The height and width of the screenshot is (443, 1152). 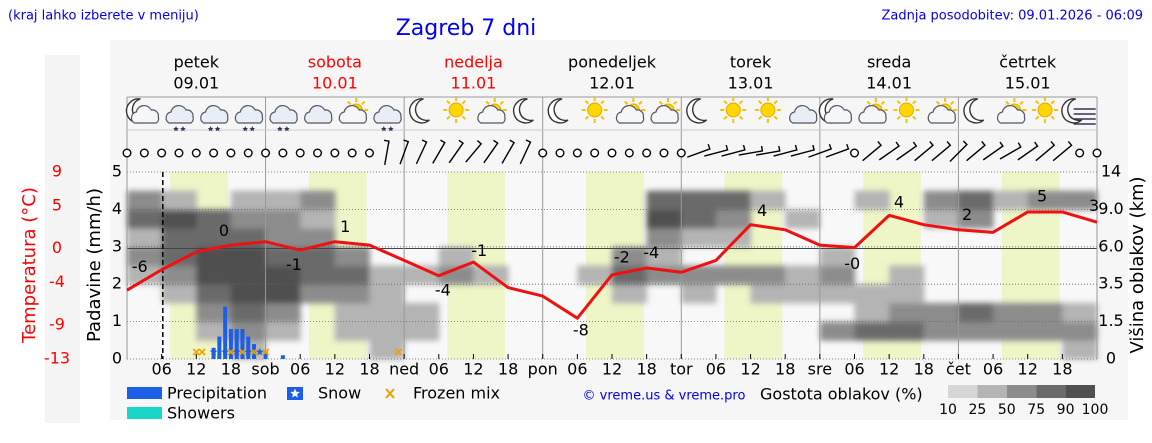 I want to click on legend-label: Snow, so click(x=339, y=393).